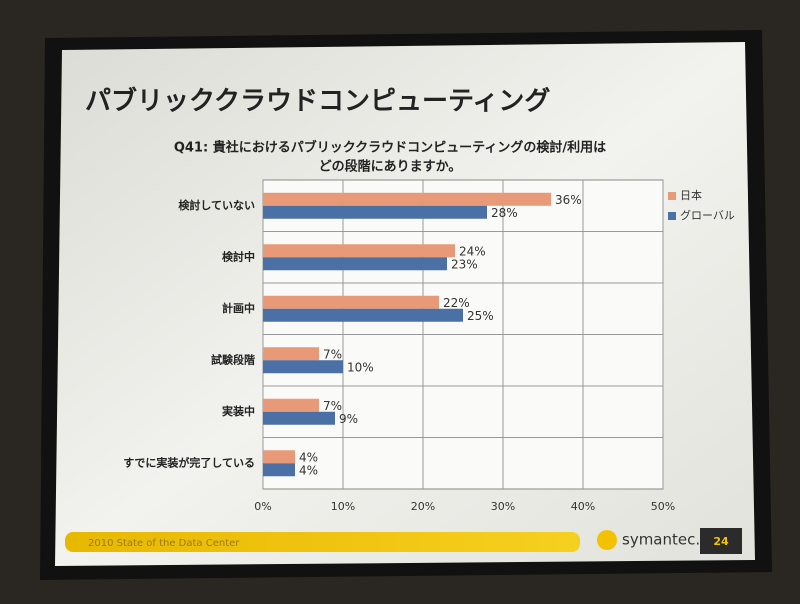 This screenshot has height=604, width=800. What do you see at coordinates (464, 264) in the screenshot?
I see `value-label: 23%` at bounding box center [464, 264].